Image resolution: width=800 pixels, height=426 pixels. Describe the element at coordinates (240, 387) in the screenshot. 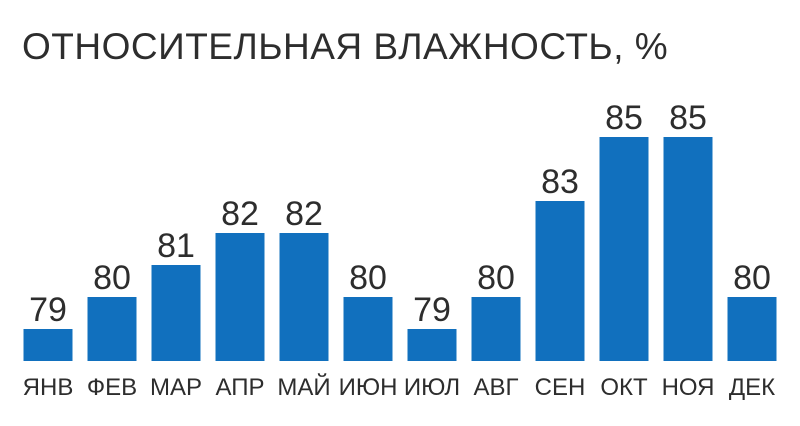

I see `category-label-АПР: АПР` at that location.